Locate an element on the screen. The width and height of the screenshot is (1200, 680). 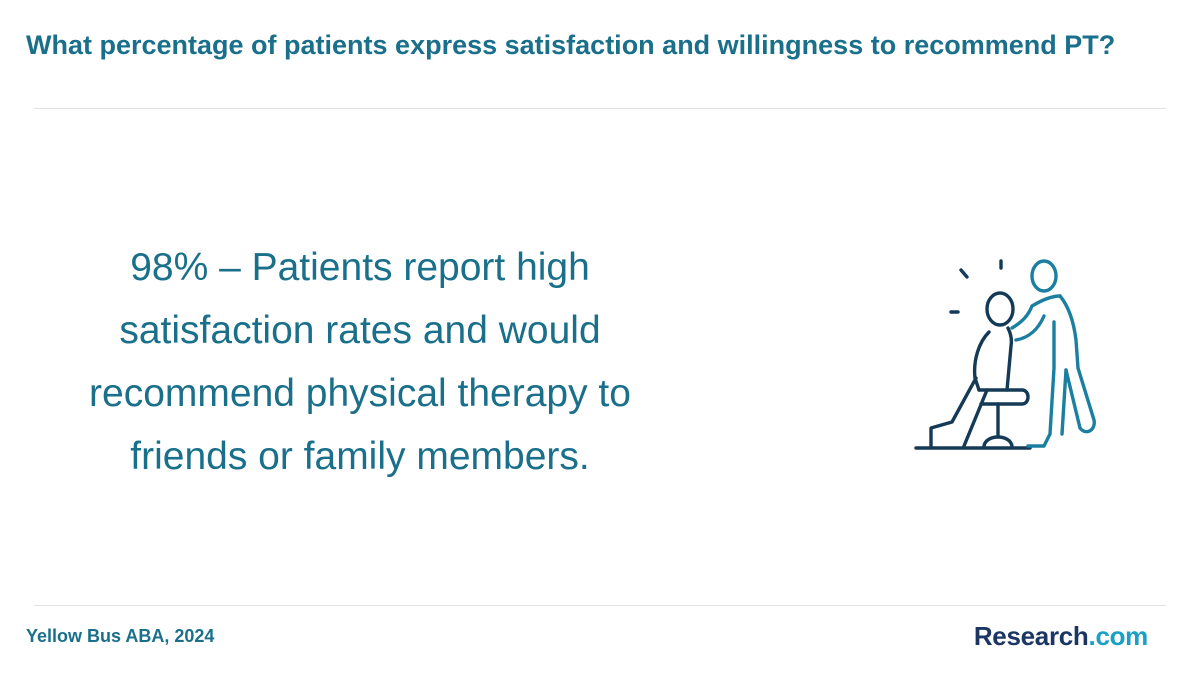
logo-wordmark-accent: .com is located at coordinates (1118, 636).